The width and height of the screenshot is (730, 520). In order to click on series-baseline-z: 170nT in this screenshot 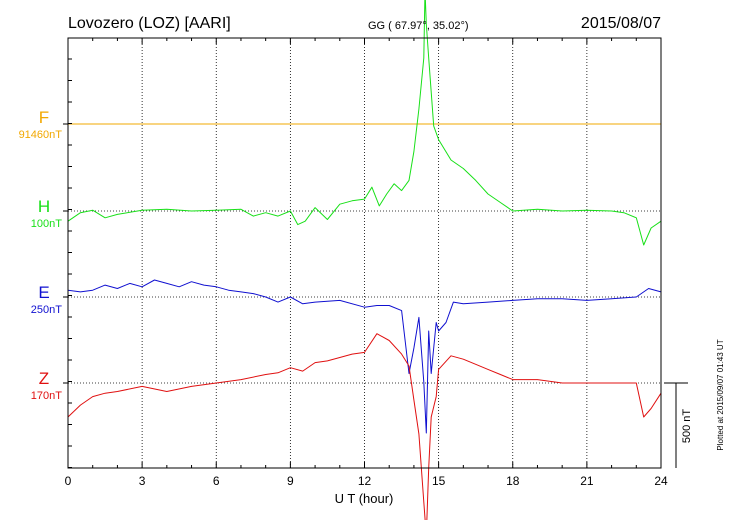, I will do `click(46, 396)`.